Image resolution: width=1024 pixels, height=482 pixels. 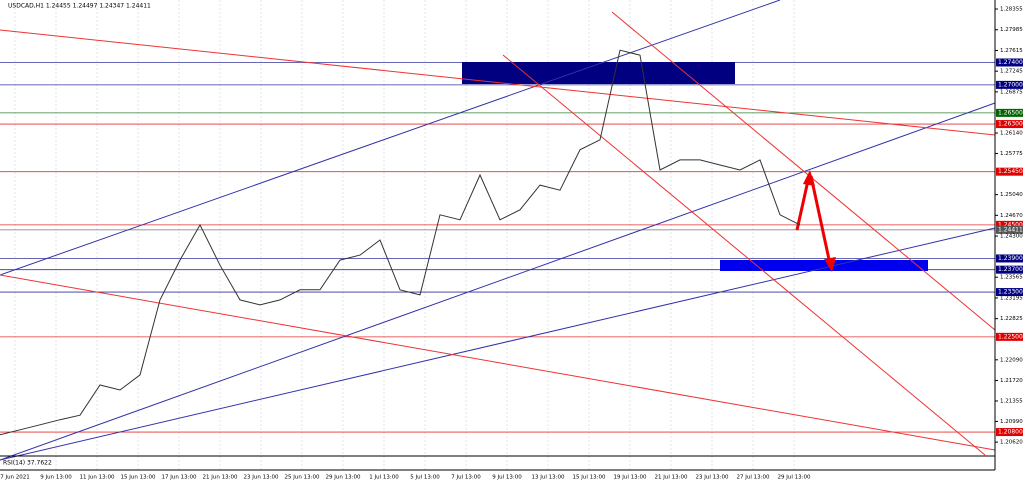 I want to click on y-tick-label: 1.20620, so click(x=1011, y=443).